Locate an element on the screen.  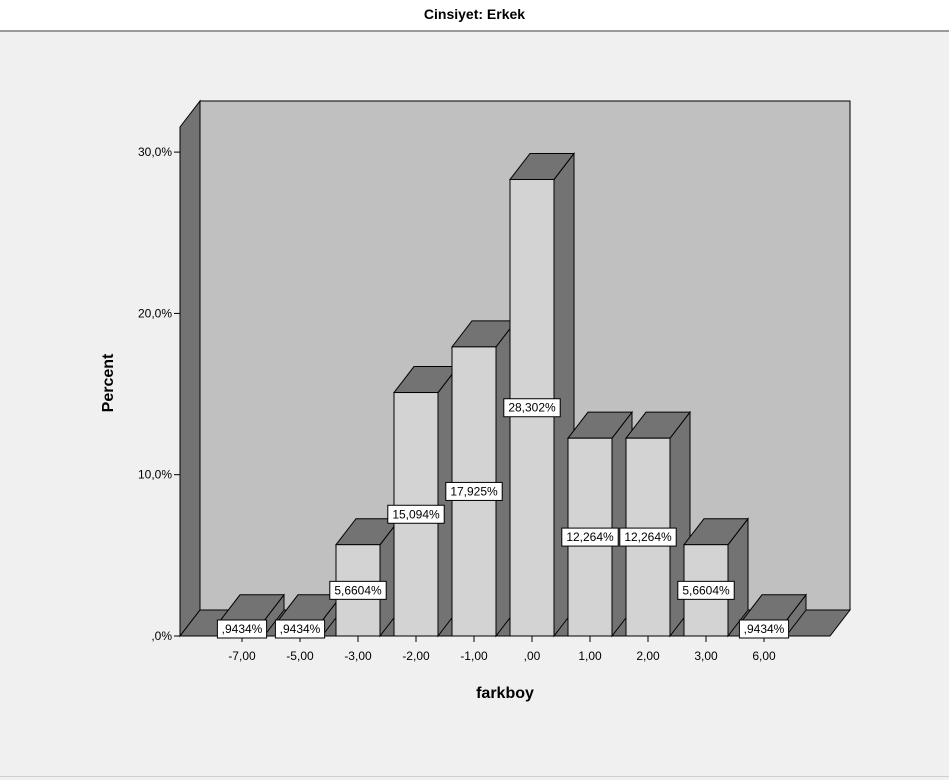
data-label: 15,094% is located at coordinates (416, 514).